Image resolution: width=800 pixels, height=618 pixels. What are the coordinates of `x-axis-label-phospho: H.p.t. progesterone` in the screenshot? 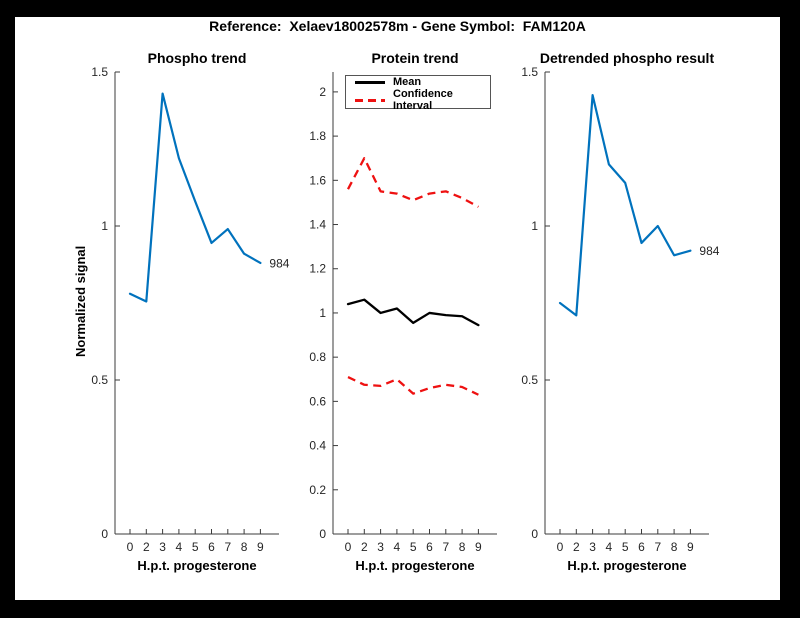 It's located at (197, 565).